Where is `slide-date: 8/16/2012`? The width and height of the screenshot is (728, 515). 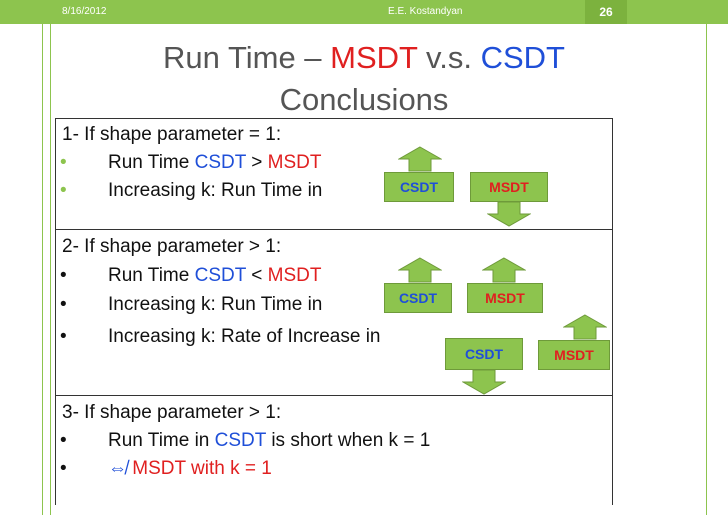
slide-date: 8/16/2012 is located at coordinates (84, 11).